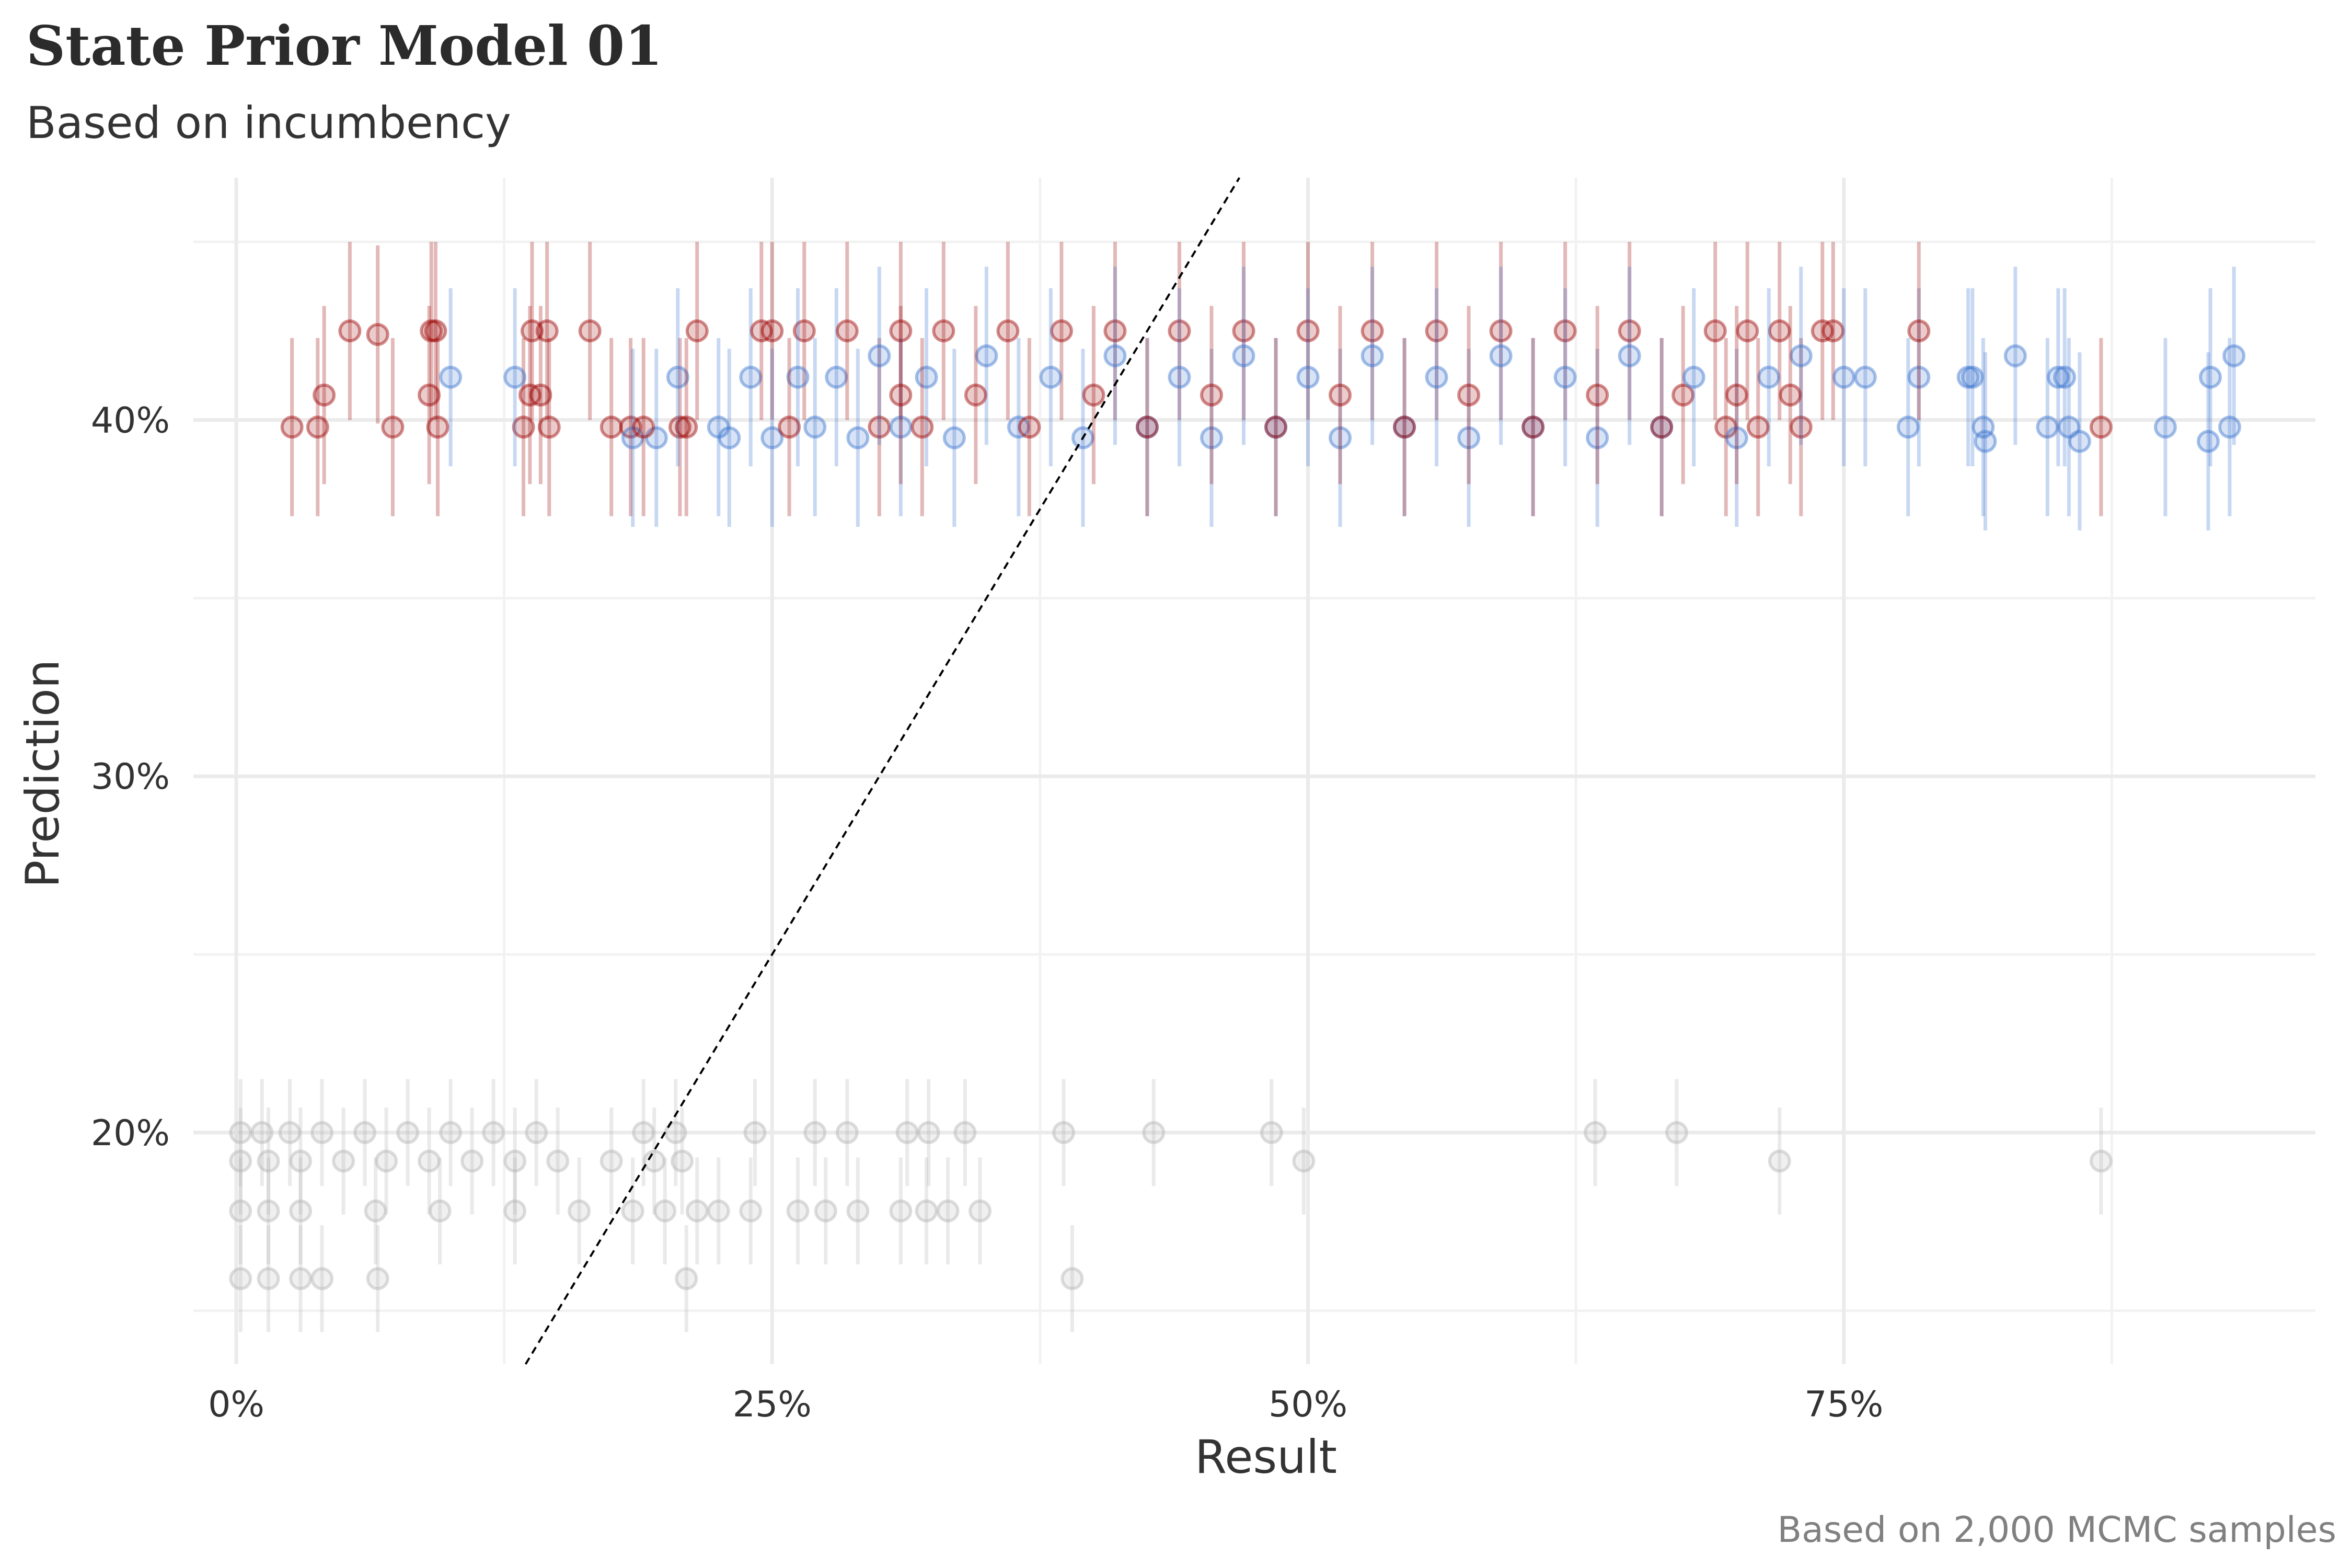 The width and height of the screenshot is (2352, 1568). What do you see at coordinates (130, 777) in the screenshot?
I see `y-axis-ticks: 20% 30% 40%` at bounding box center [130, 777].